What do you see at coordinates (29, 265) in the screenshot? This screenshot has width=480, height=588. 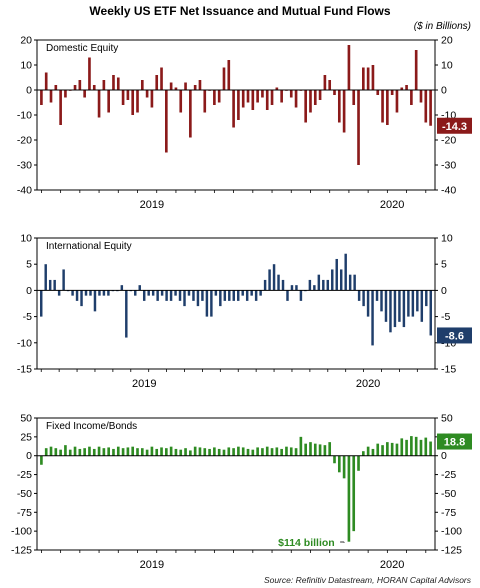 I see `international-ytick-label-left: 5` at bounding box center [29, 265].